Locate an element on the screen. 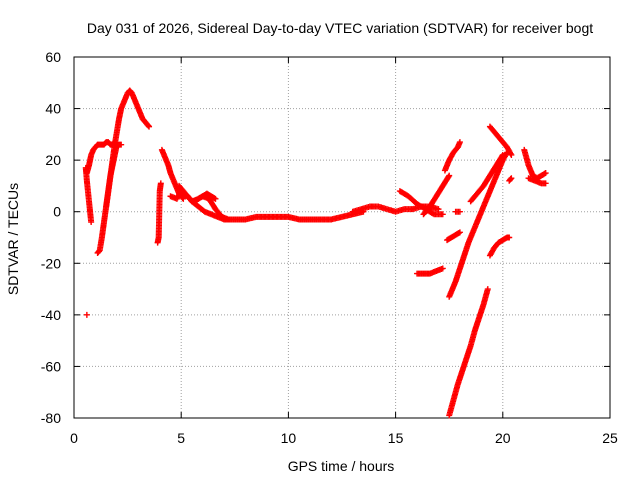 Image resolution: width=640 pixels, height=480 pixels. y-tick-label: 40 is located at coordinates (53, 109).